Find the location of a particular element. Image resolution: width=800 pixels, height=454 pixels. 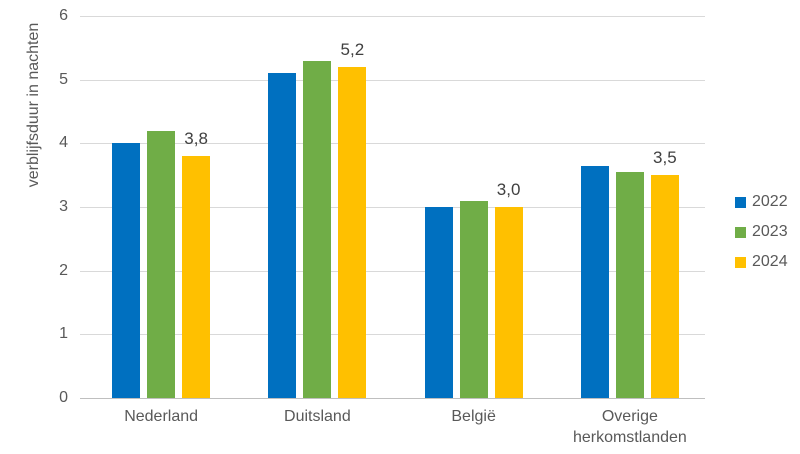

legend-label: 2022 is located at coordinates (770, 201).